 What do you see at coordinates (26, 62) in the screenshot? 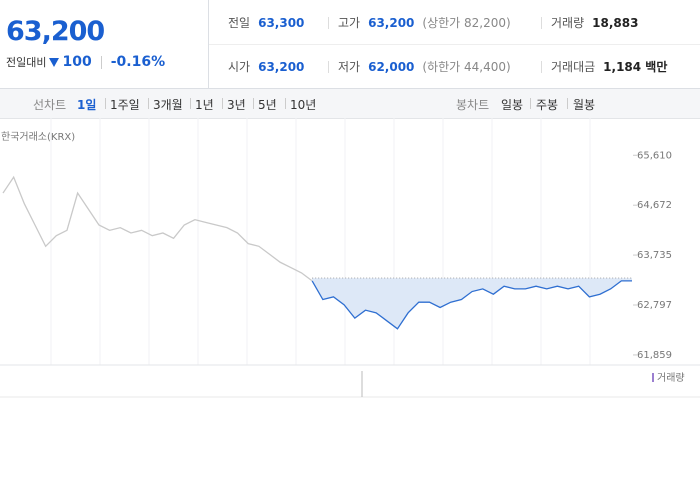
I see `change-label: 전일대비` at bounding box center [26, 62].